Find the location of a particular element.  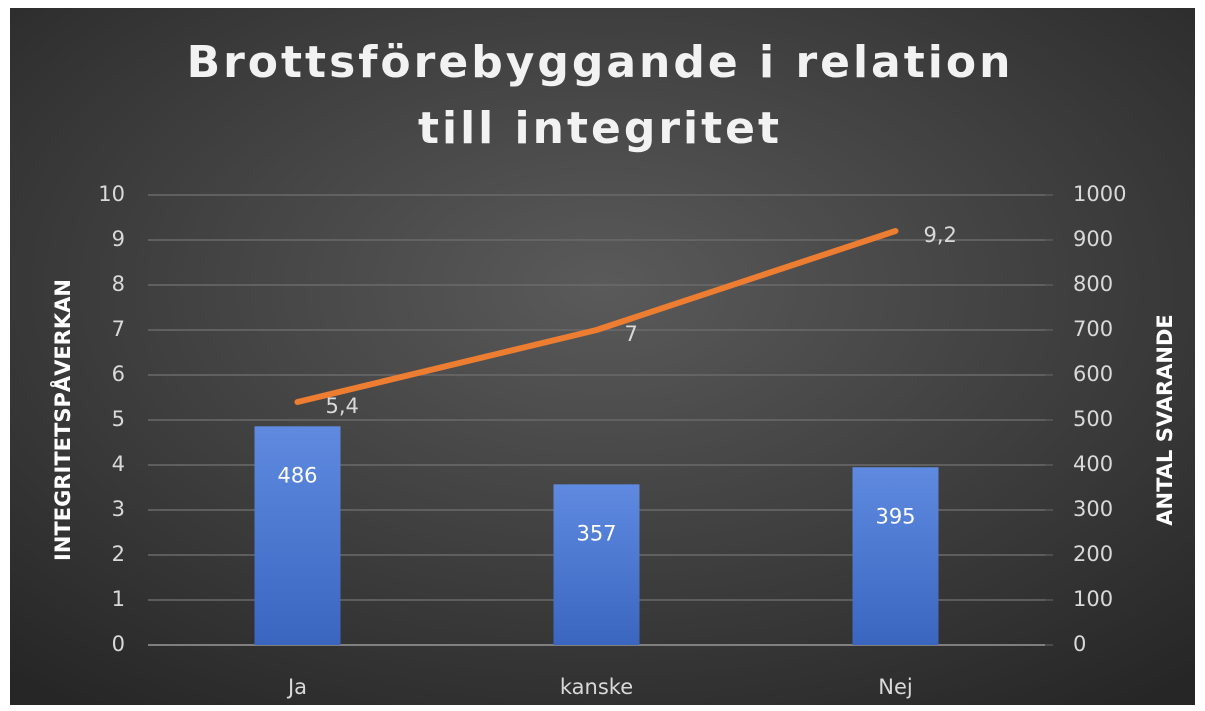

y2-tick-label: 900 is located at coordinates (1093, 239).